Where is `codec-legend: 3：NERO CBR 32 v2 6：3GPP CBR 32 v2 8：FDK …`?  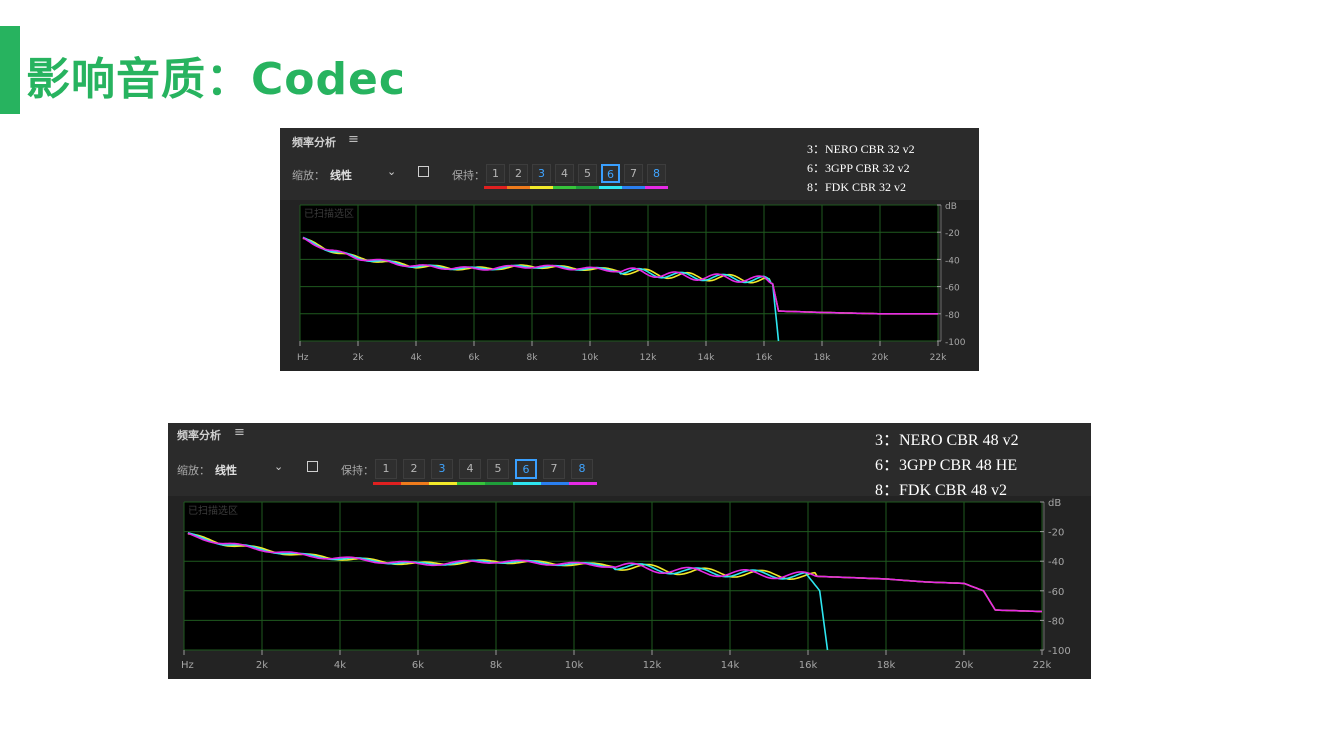
codec-legend: 3：NERO CBR 32 v2 6：3GPP CBR 32 v2 8：FDK … is located at coordinates (861, 168).